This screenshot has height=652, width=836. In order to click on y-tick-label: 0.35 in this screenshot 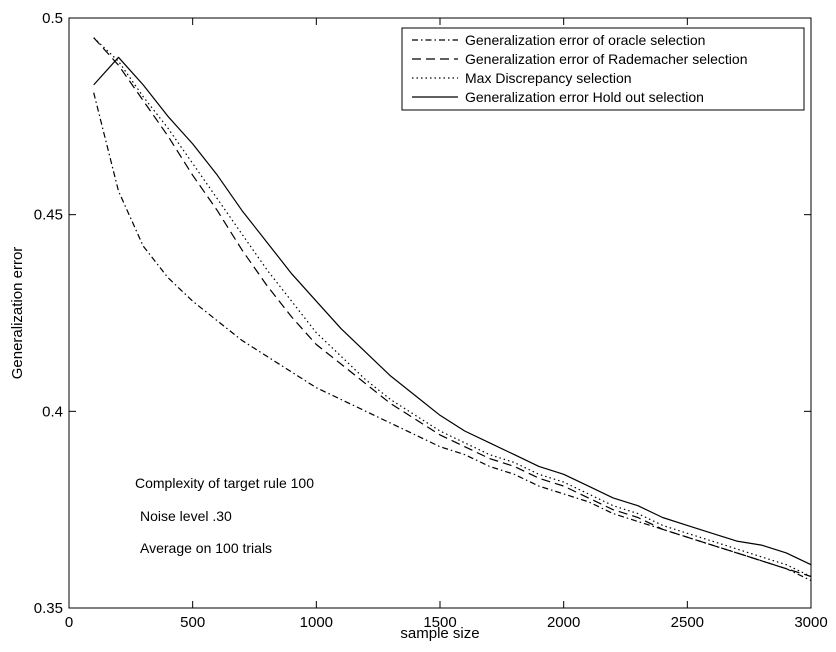, I will do `click(48, 608)`.